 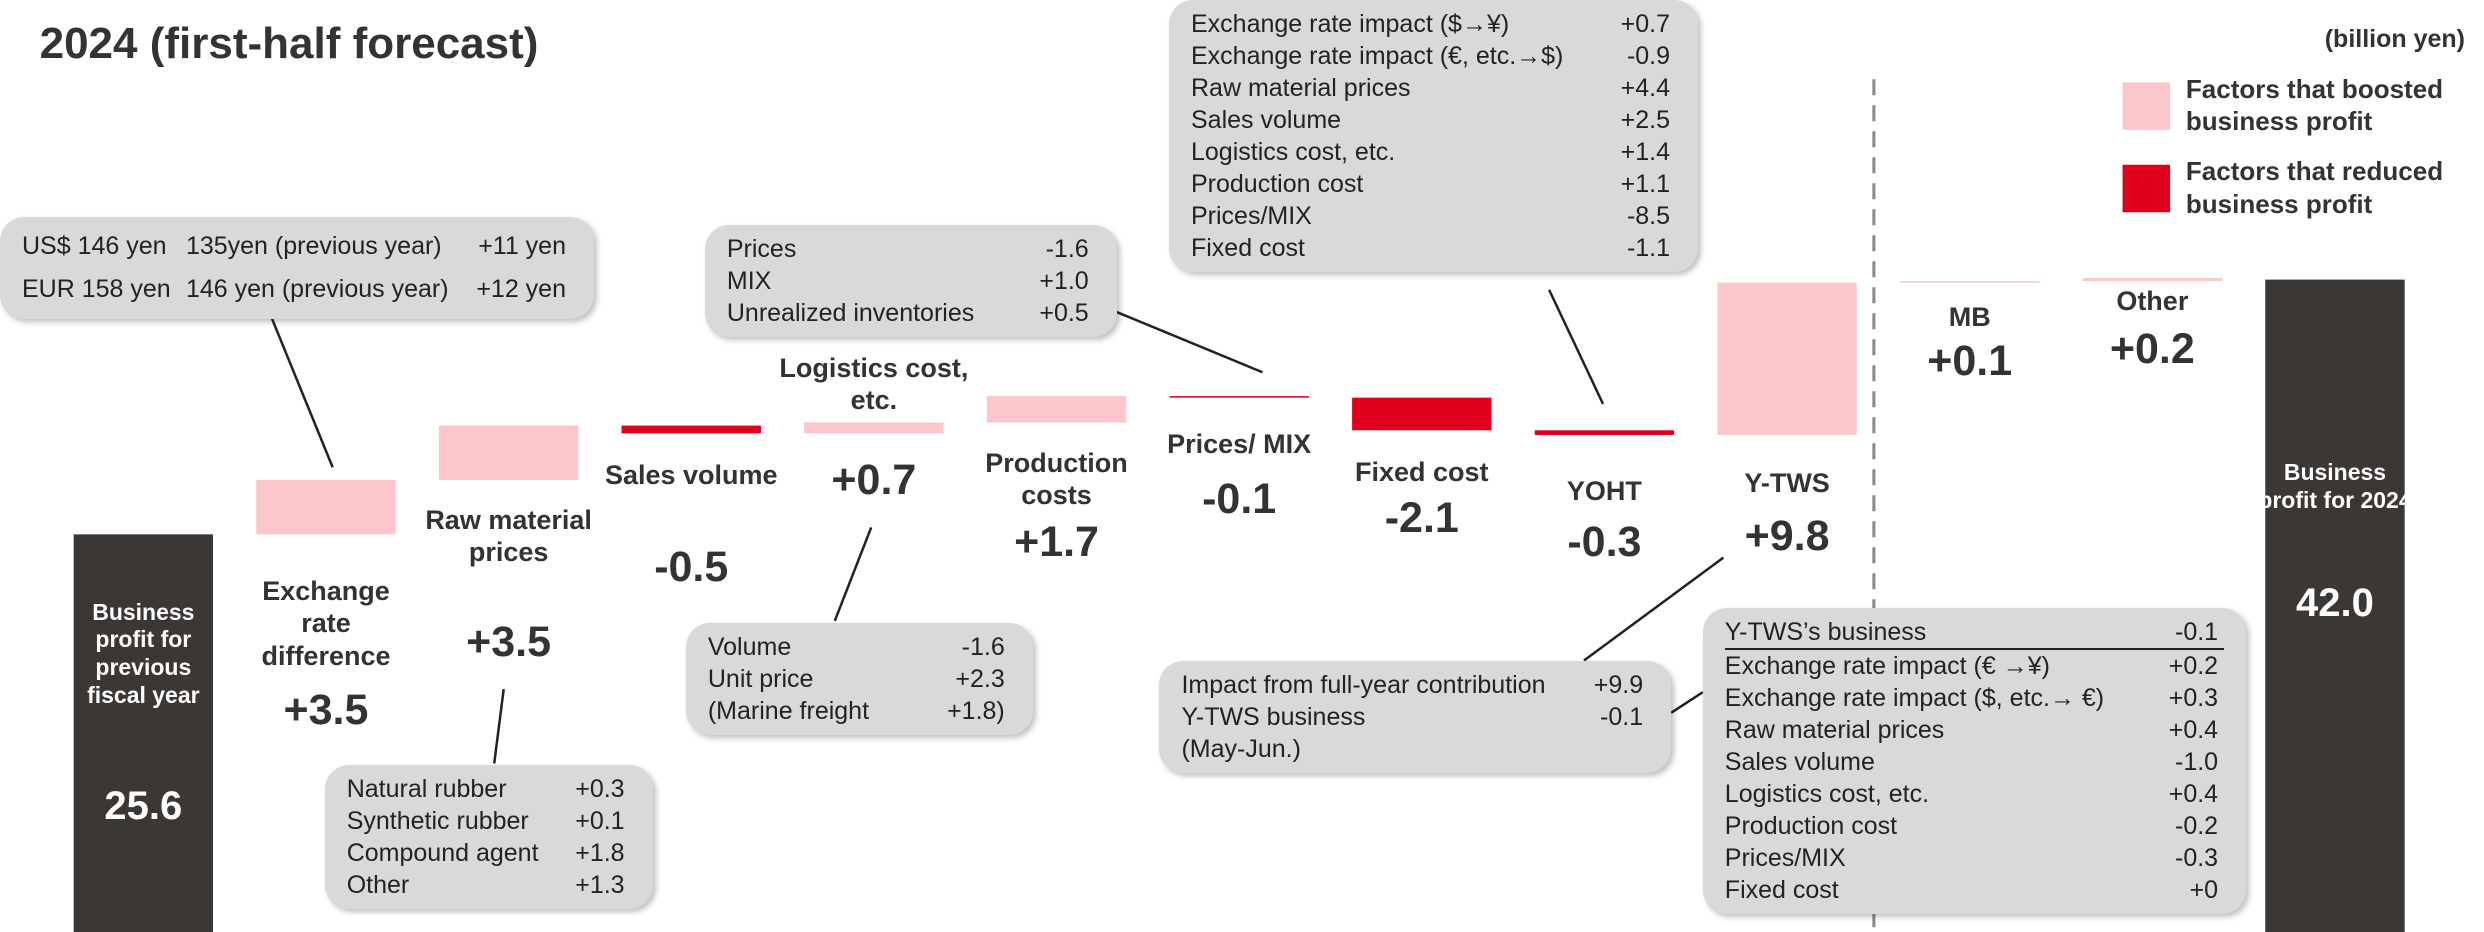 I want to click on callout-cell: +1.1, so click(x=1645, y=184).